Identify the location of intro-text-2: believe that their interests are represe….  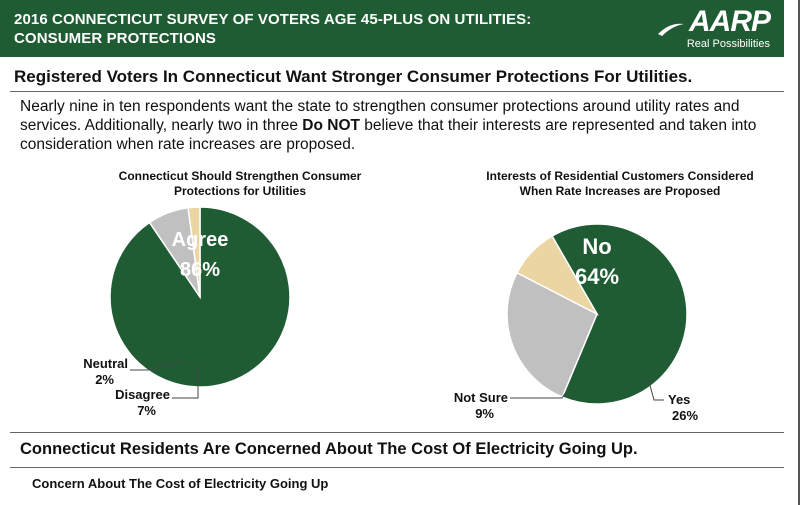
(388, 135).